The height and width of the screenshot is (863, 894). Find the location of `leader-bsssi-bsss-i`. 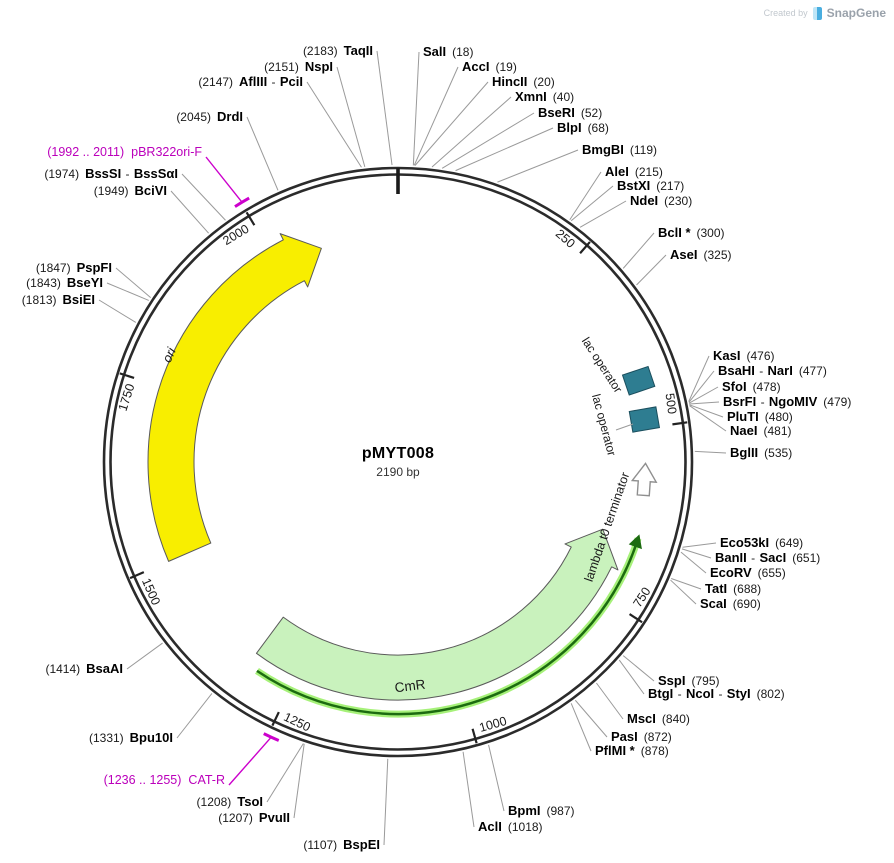

leader-bsssi-bsss-i is located at coordinates (203, 197).